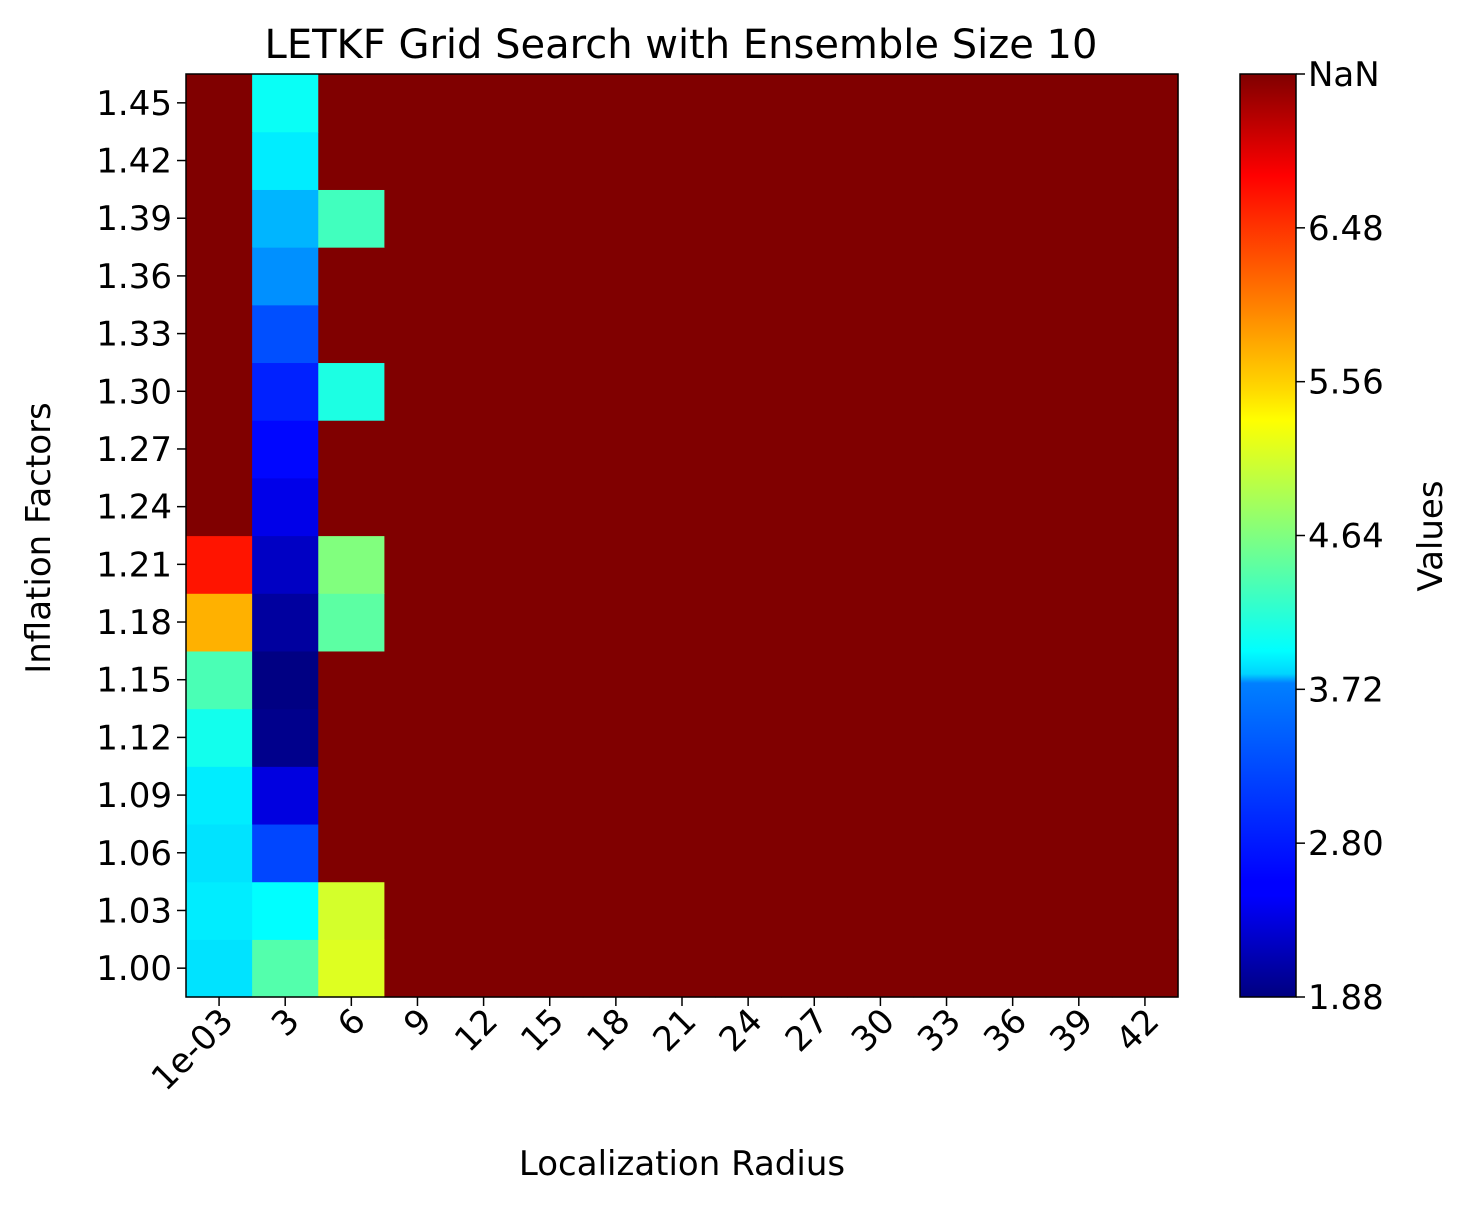  Describe the element at coordinates (134, 450) in the screenshot. I see `y-tick-label: 1.27` at that location.